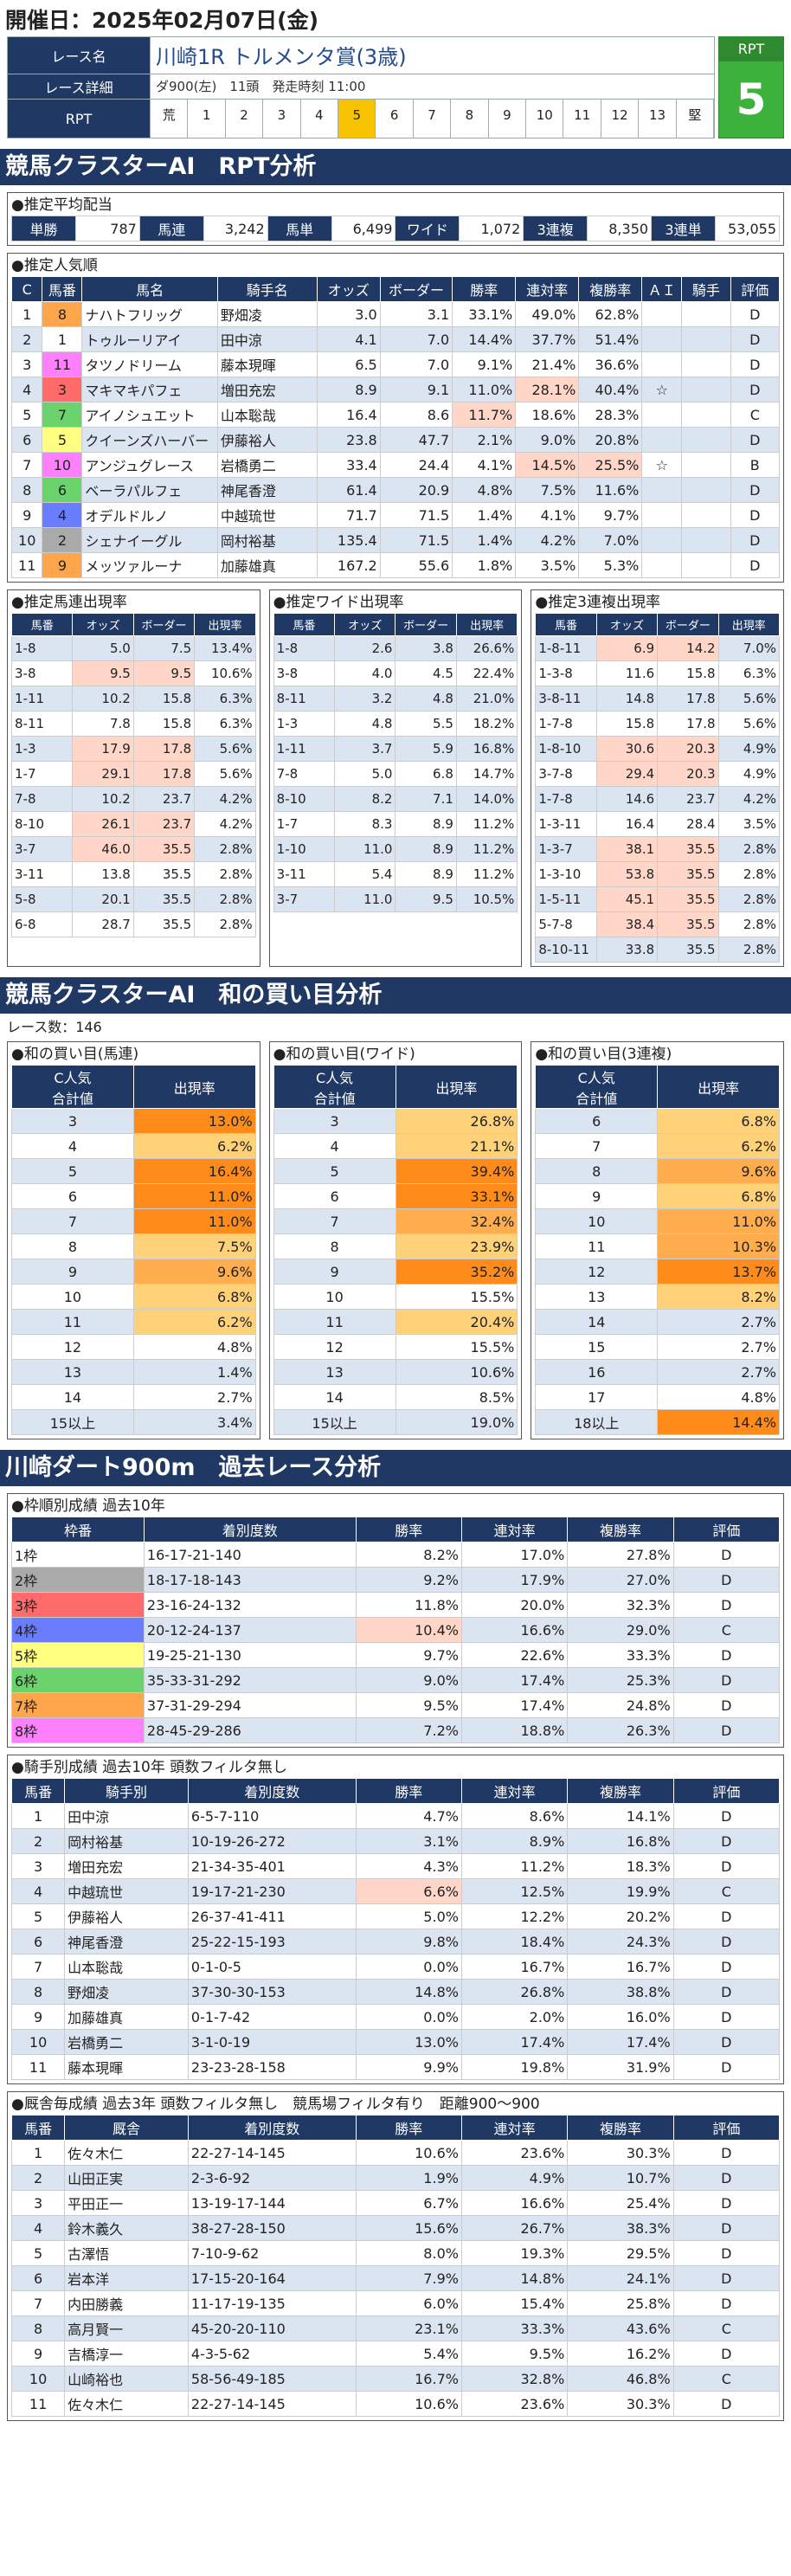 This screenshot has width=791, height=2576. Describe the element at coordinates (194, 1397) in the screenshot. I see `appearance-rate: 2.7%` at that location.